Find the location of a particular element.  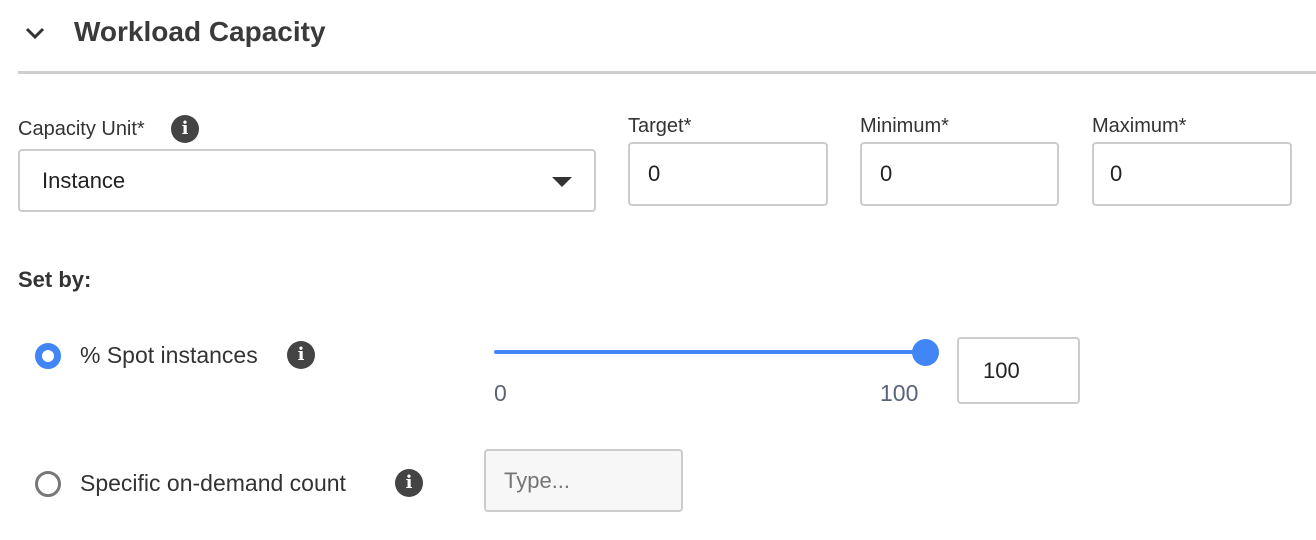

spot-percent-value: 100 is located at coordinates (1001, 370).